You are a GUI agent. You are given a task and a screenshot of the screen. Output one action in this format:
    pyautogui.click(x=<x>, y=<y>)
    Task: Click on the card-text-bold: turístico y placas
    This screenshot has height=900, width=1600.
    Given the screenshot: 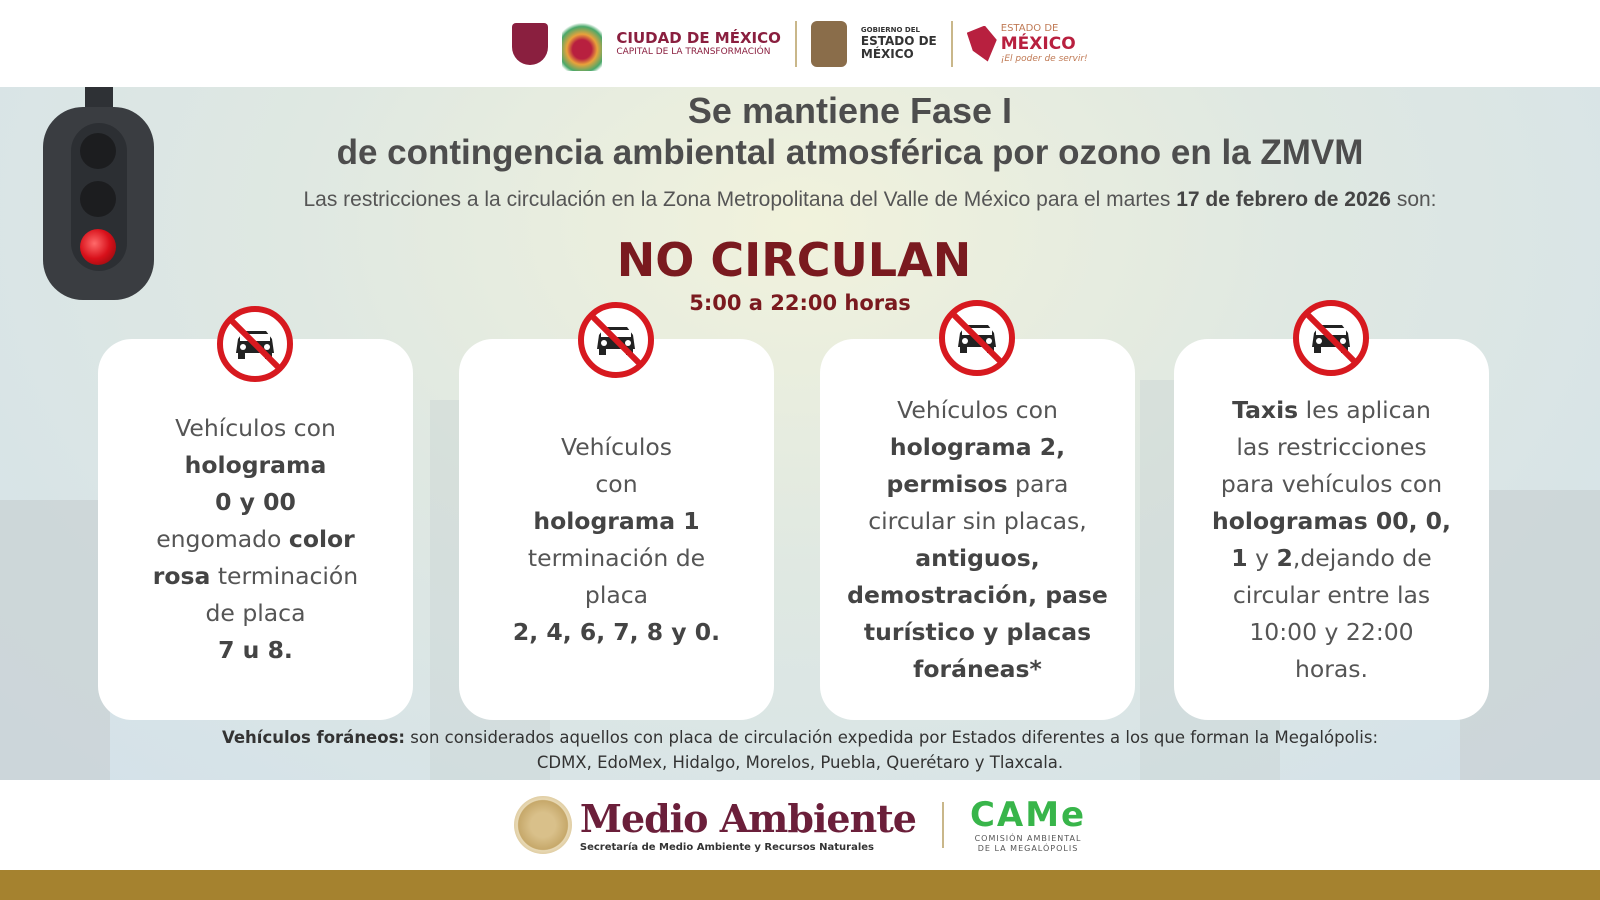 What is the action you would take?
    pyautogui.click(x=977, y=631)
    